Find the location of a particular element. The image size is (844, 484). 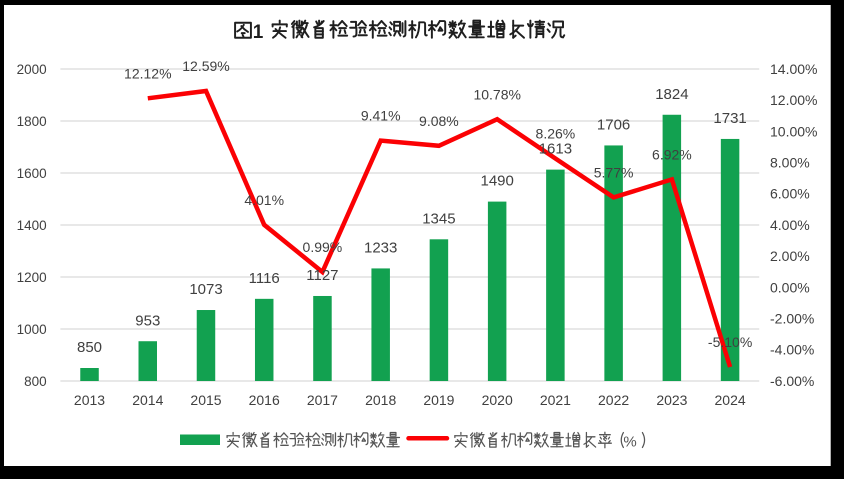

svg-text: 4.01% is located at coordinates (264, 200).